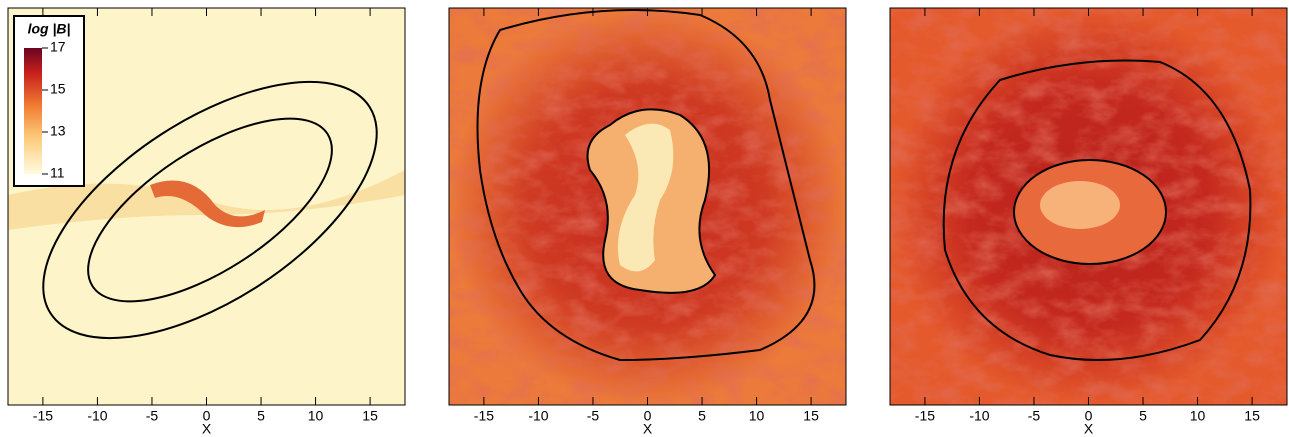 The height and width of the screenshot is (437, 1289). I want to click on colorbar-tick-label: 15, so click(58, 89).